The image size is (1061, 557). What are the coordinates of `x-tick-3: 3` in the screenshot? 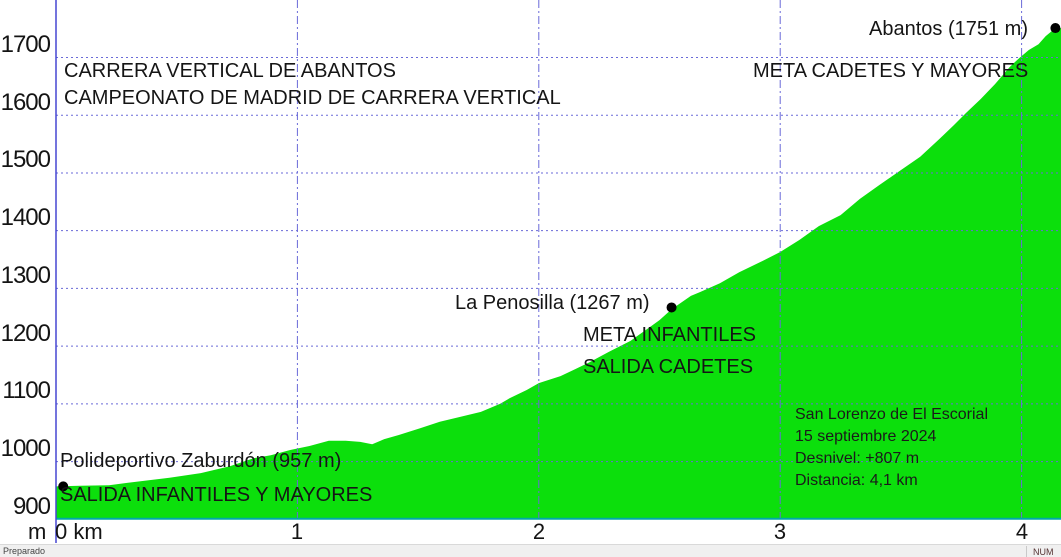 It's located at (780, 531).